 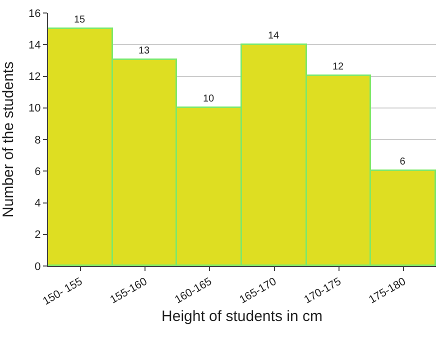 I want to click on y-tick-label: 12, so click(x=34, y=77).